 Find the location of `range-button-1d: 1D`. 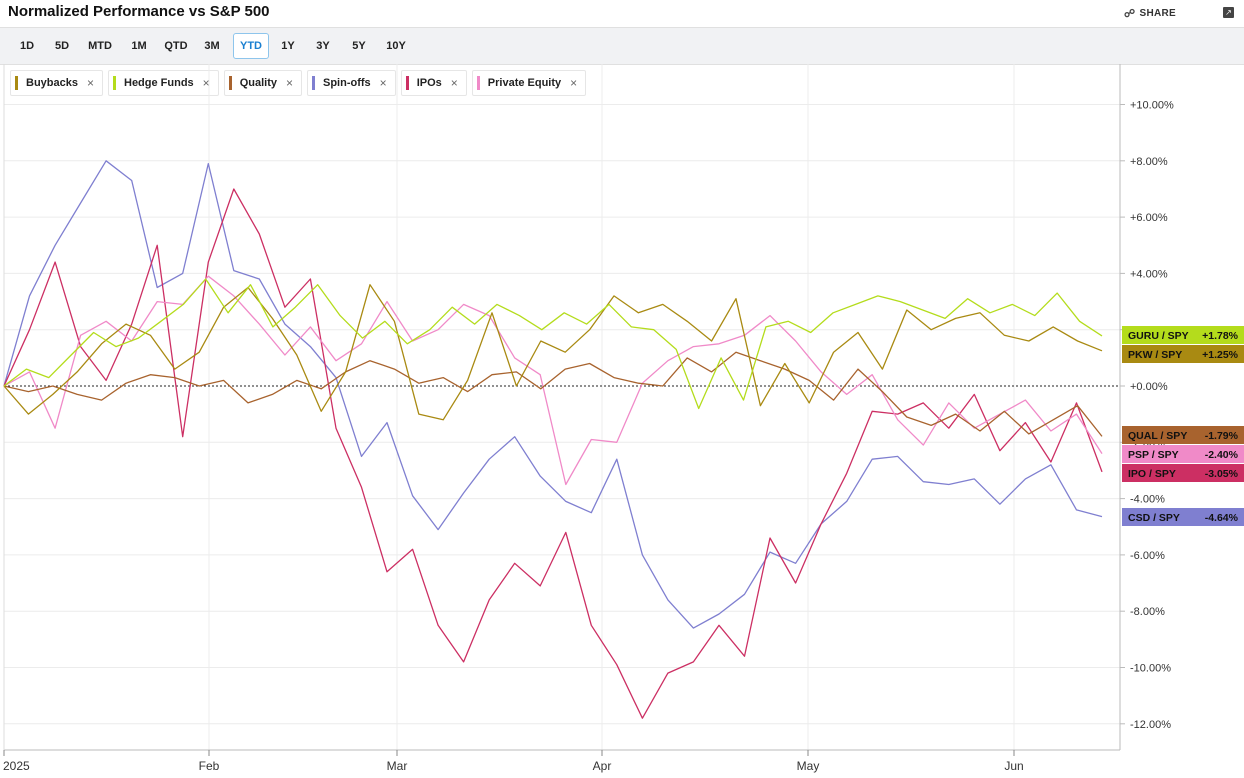

range-button-1d: 1D is located at coordinates (27, 46).